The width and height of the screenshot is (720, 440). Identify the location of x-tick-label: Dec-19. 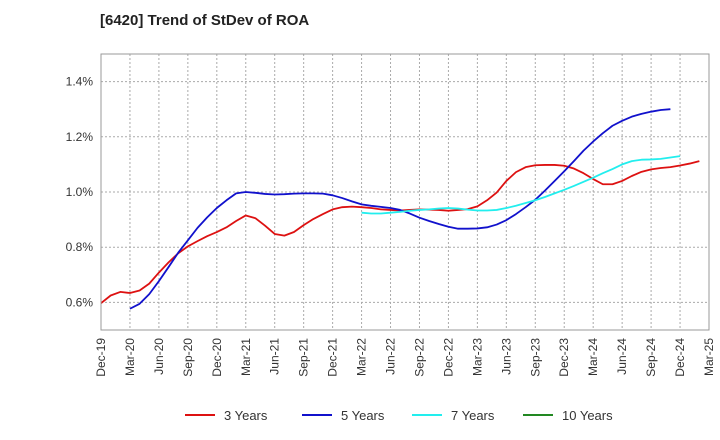
(101, 357).